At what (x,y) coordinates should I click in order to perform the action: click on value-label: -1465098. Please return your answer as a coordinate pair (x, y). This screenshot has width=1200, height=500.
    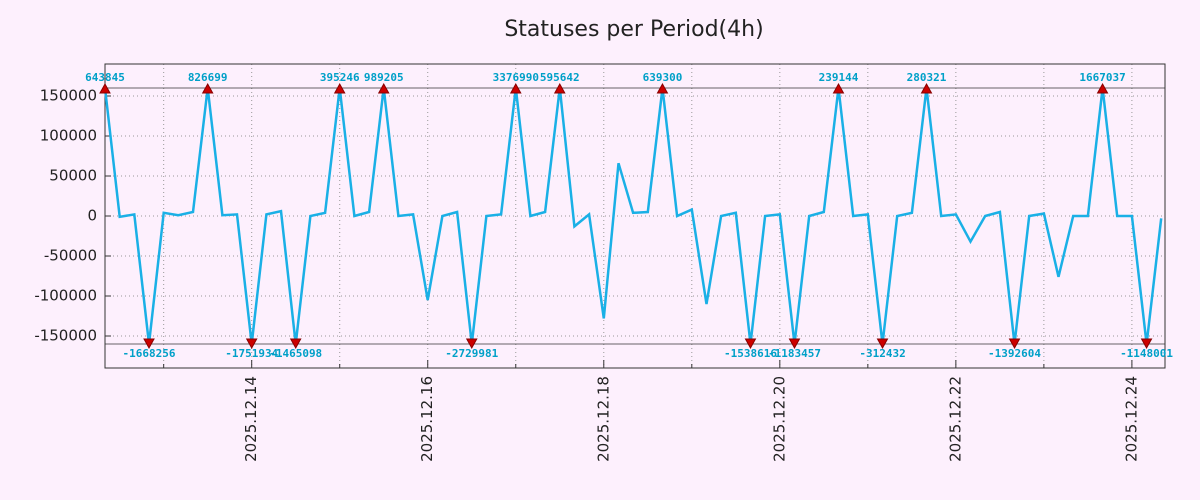
    Looking at the image, I should click on (295, 353).